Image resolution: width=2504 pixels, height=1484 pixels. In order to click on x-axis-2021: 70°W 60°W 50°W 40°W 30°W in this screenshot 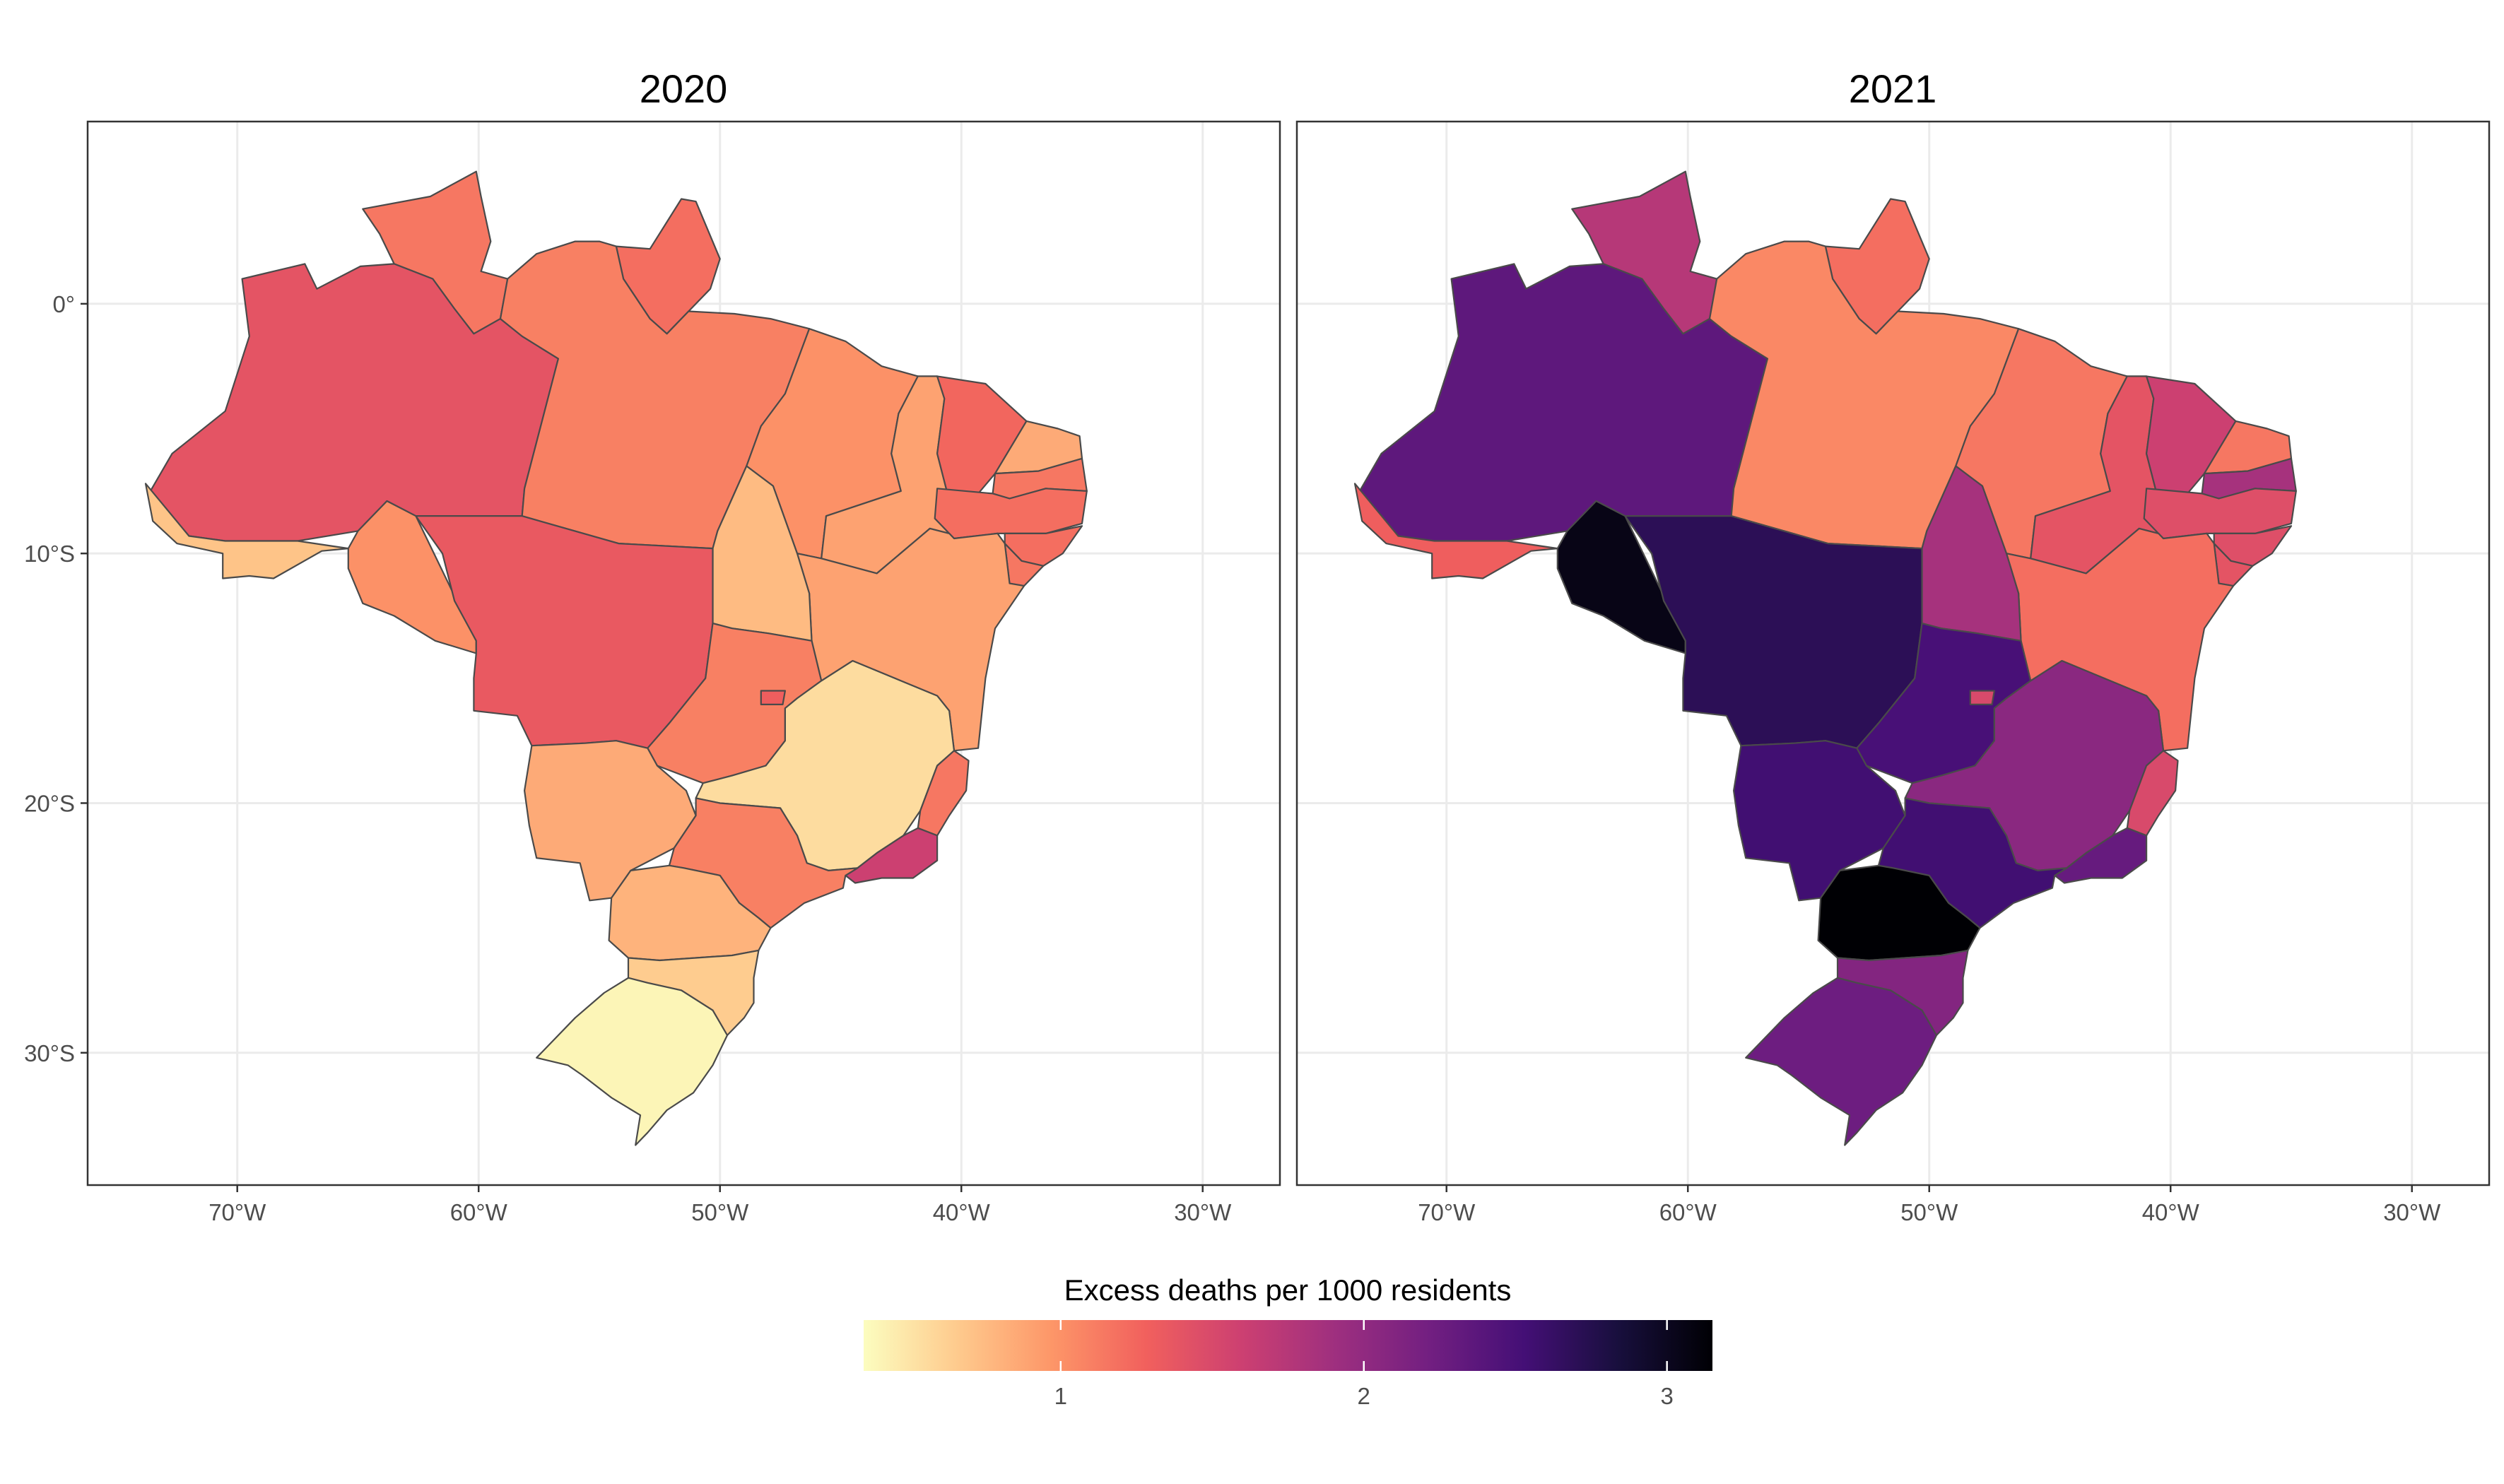, I will do `click(1930, 1205)`.